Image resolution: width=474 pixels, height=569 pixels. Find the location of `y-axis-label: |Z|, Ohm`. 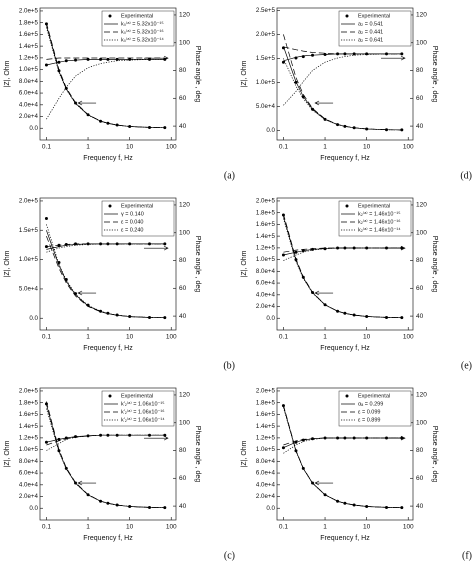

y-axis-label: |Z|, Ohm is located at coordinates (7, 453).